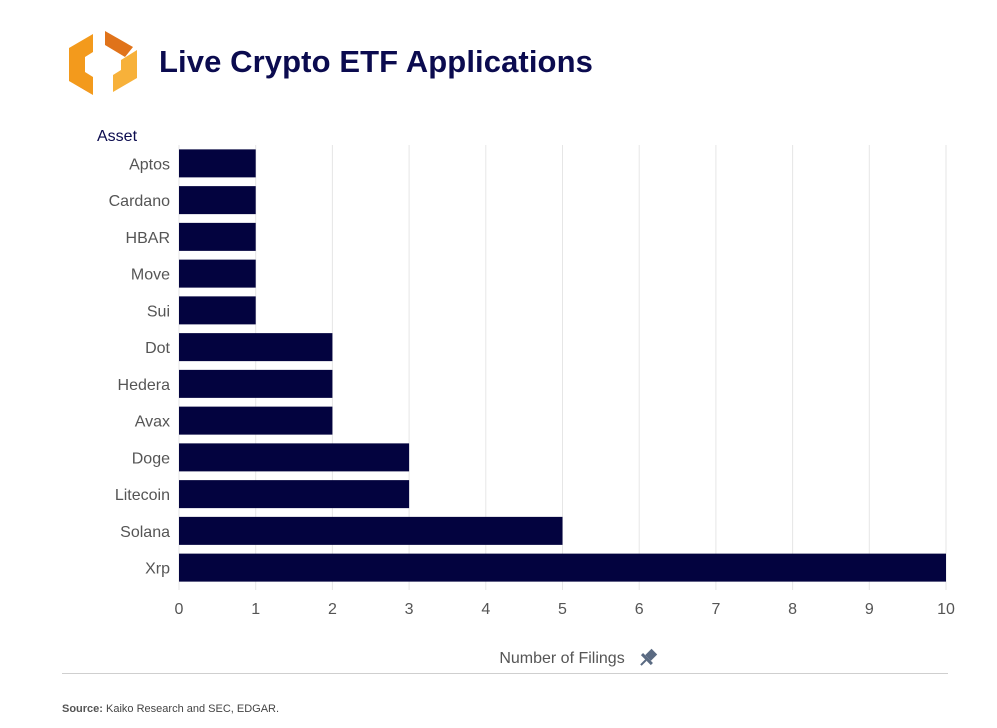 This screenshot has width=997, height=728. What do you see at coordinates (294, 457) in the screenshot?
I see `bar-doge` at bounding box center [294, 457].